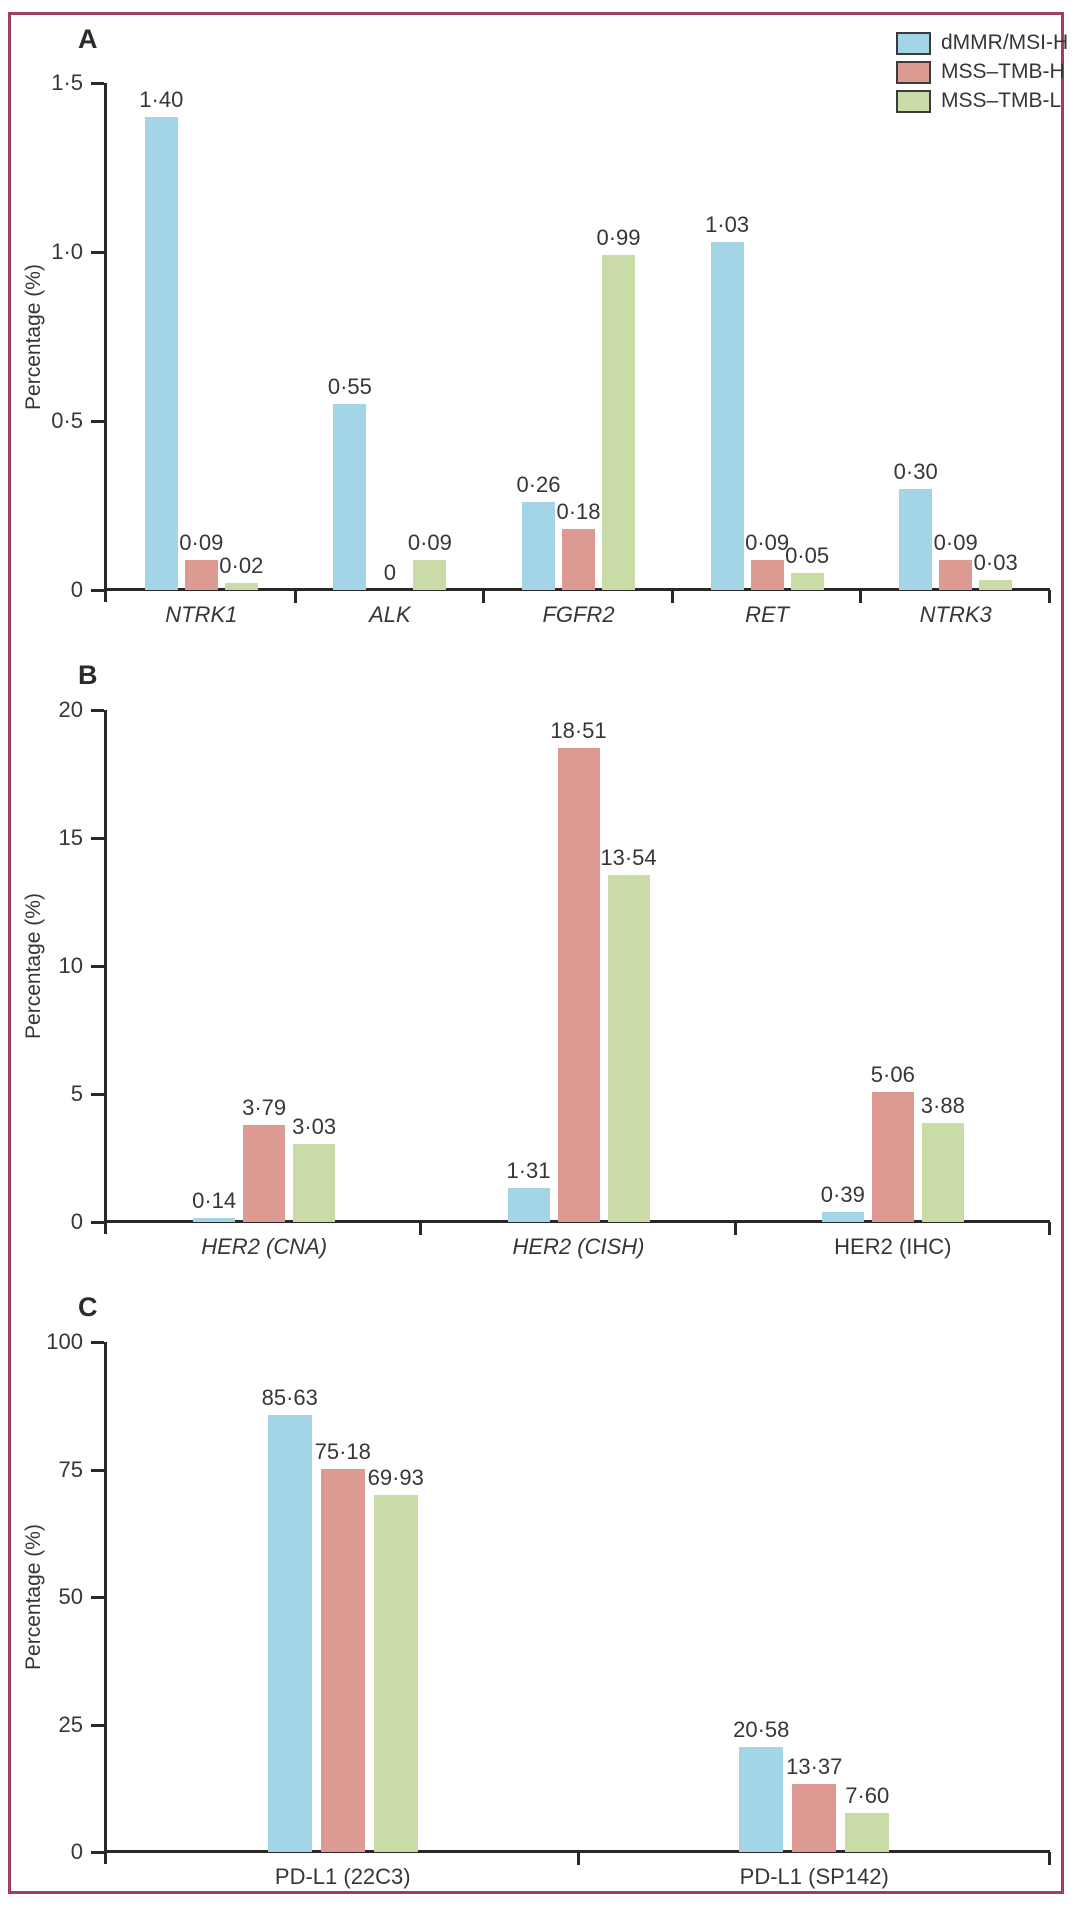 This screenshot has height=1909, width=1080. Describe the element at coordinates (892, 1074) in the screenshot. I see `value-label: 5·06` at that location.